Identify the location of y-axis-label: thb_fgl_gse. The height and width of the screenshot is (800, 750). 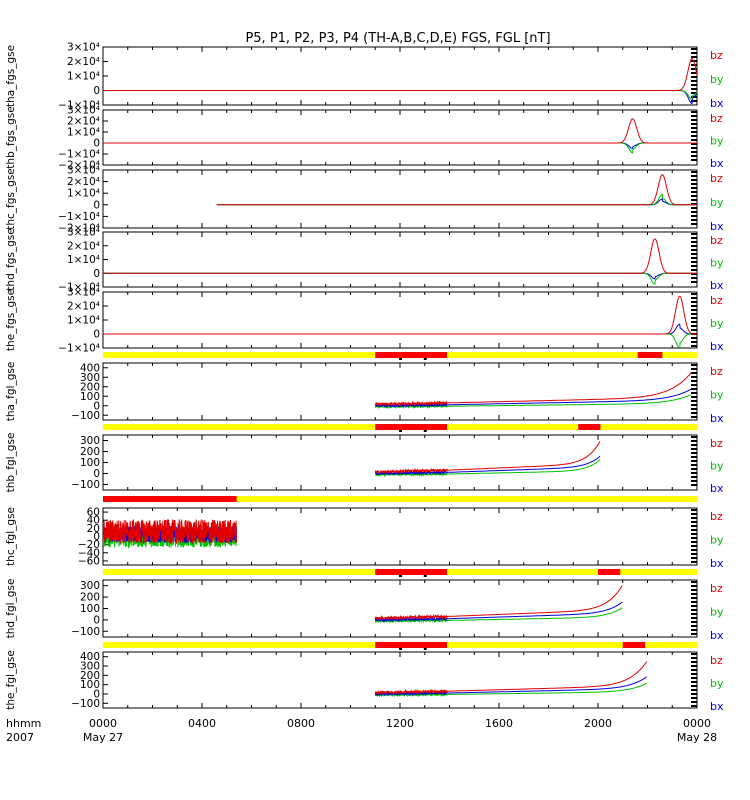
(11, 463).